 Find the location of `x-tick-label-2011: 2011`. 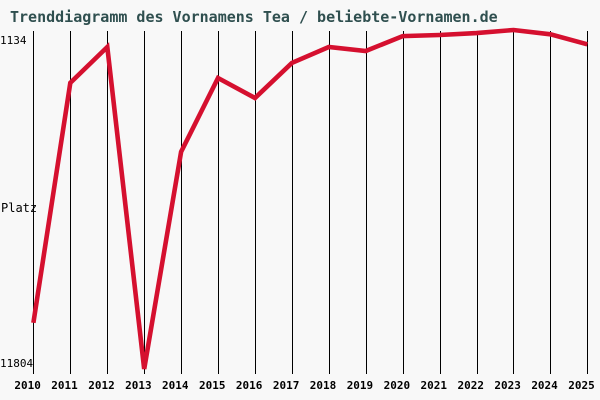

x-tick-label-2011: 2011 is located at coordinates (64, 385).